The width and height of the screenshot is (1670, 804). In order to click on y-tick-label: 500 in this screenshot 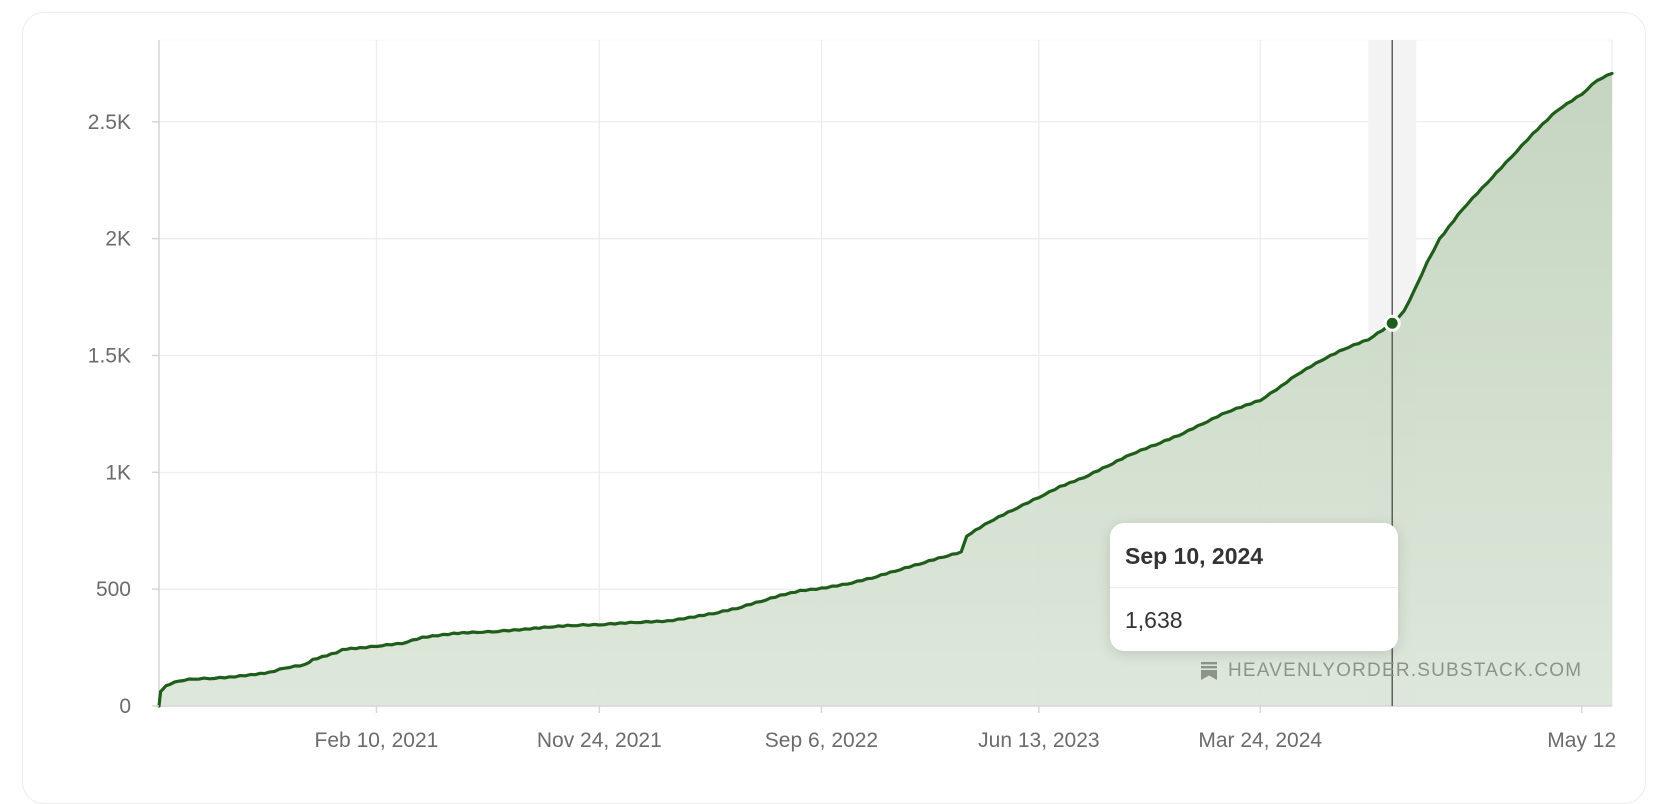, I will do `click(113, 589)`.